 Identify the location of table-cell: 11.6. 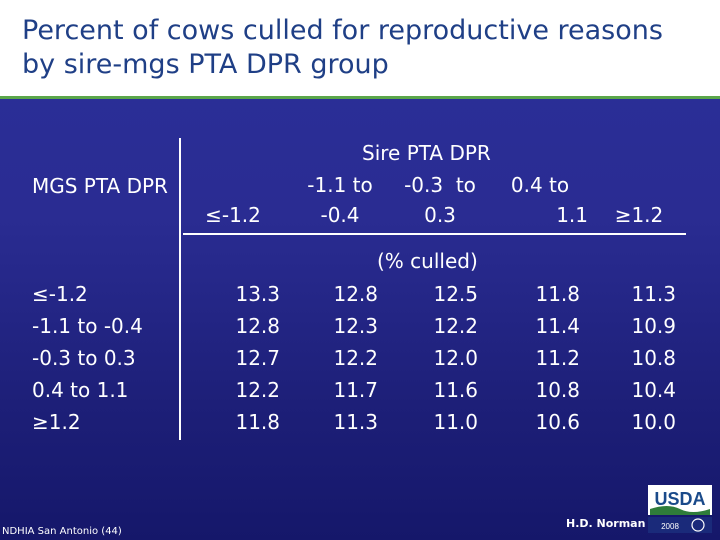
(455, 390).